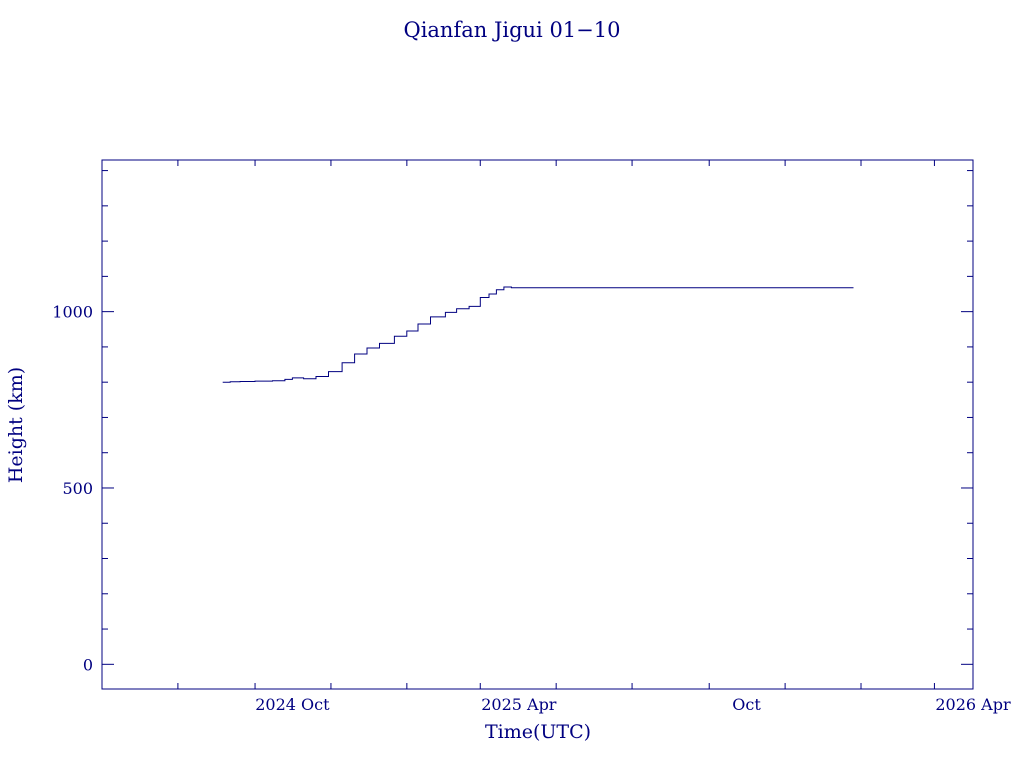 Image resolution: width=1024 pixels, height=768 pixels. What do you see at coordinates (77, 488) in the screenshot?
I see `y-tick-label: 500` at bounding box center [77, 488].